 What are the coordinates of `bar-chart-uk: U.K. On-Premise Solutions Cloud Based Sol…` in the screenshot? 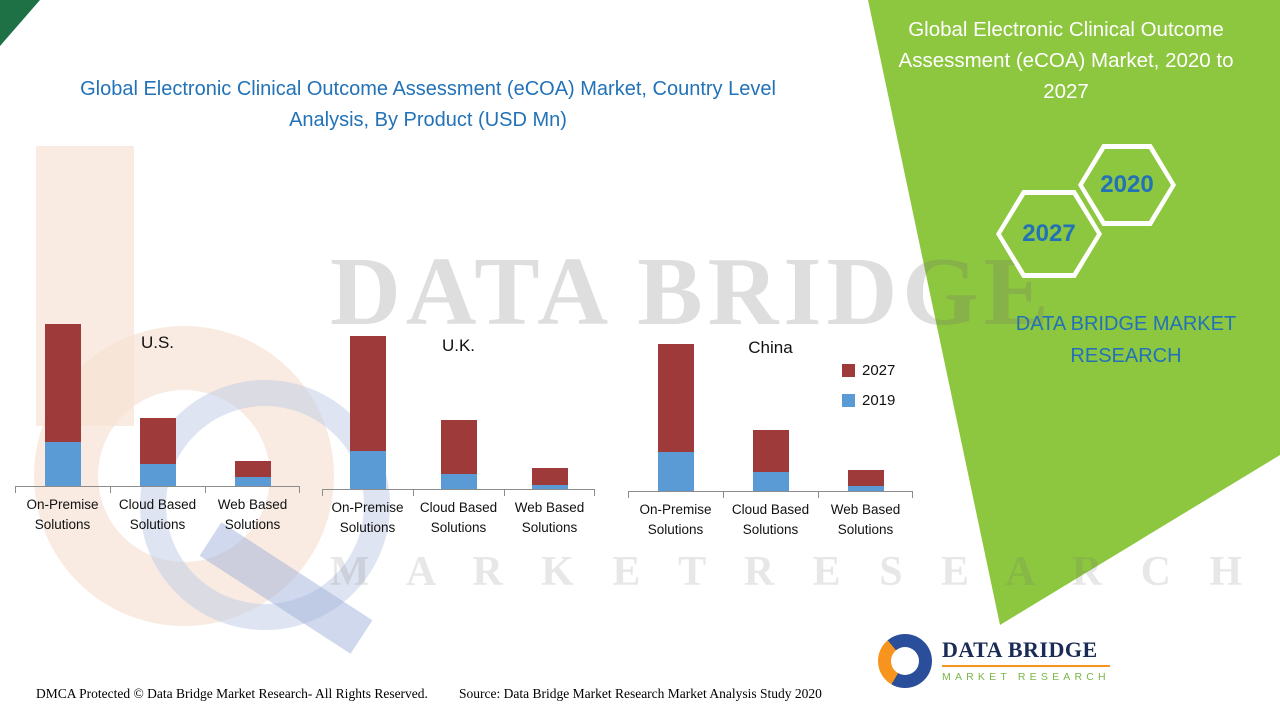 It's located at (458, 429).